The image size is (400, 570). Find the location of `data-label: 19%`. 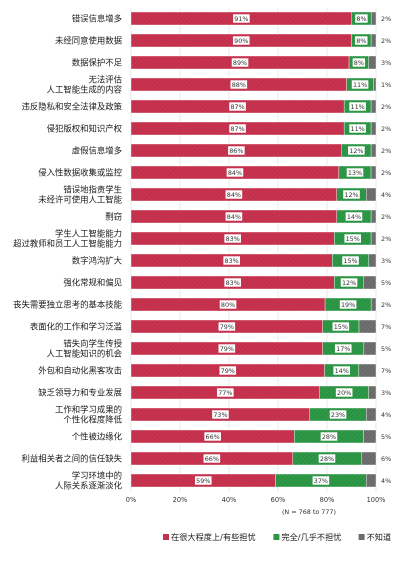

data-label: 19% is located at coordinates (348, 305).